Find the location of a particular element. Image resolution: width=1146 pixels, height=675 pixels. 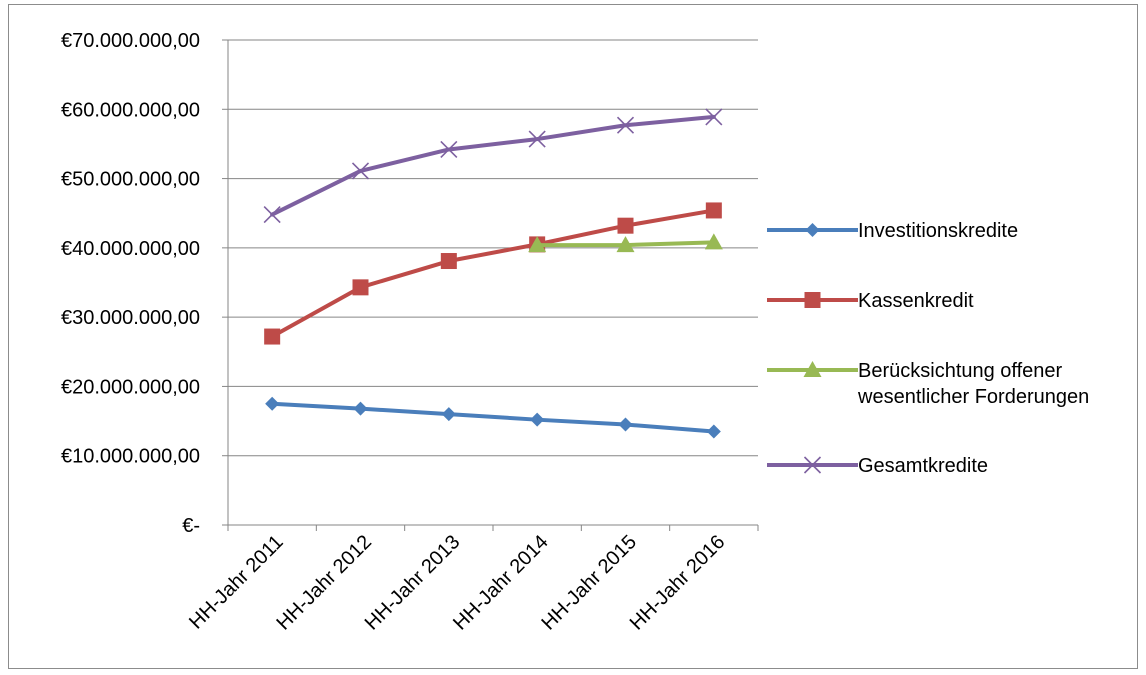

y-tick-label: €40.000.000,00 is located at coordinates (130, 249).